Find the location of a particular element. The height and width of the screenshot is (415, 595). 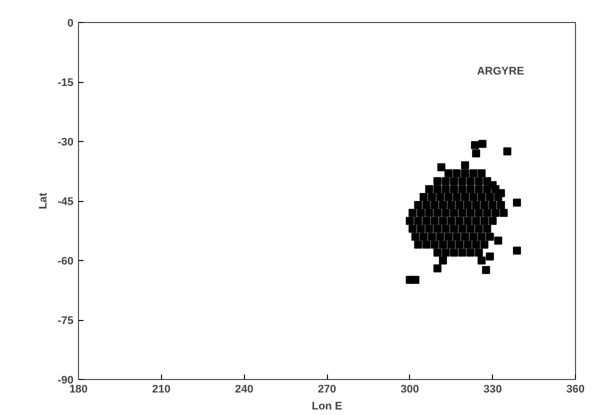

x-tick-label: 240 is located at coordinates (244, 390).